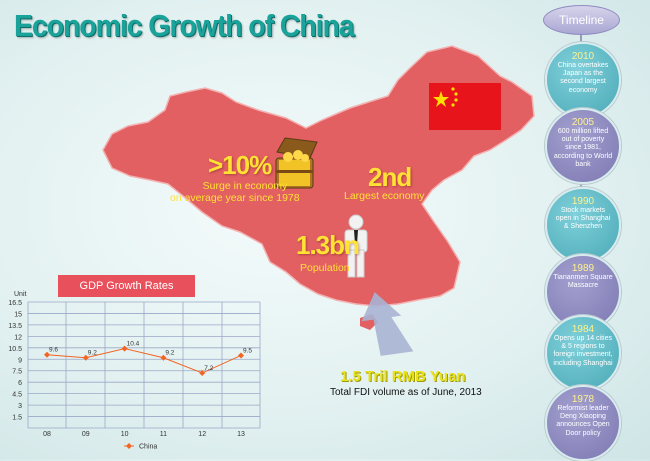  Describe the element at coordinates (328, 245) in the screenshot. I see `population-value: 1.3bn` at that location.